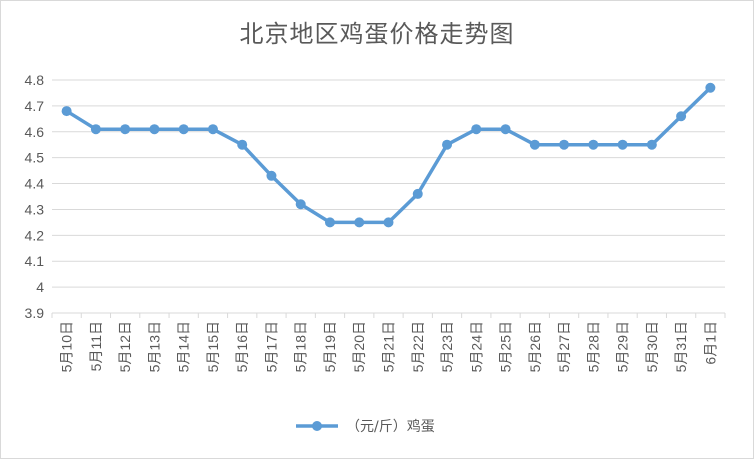  Describe the element at coordinates (35, 106) in the screenshot. I see `y-tick-label: 4.7` at that location.